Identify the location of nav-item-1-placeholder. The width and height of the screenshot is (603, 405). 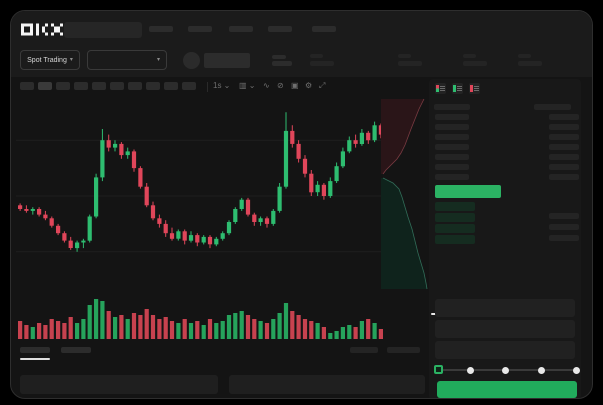
(161, 29).